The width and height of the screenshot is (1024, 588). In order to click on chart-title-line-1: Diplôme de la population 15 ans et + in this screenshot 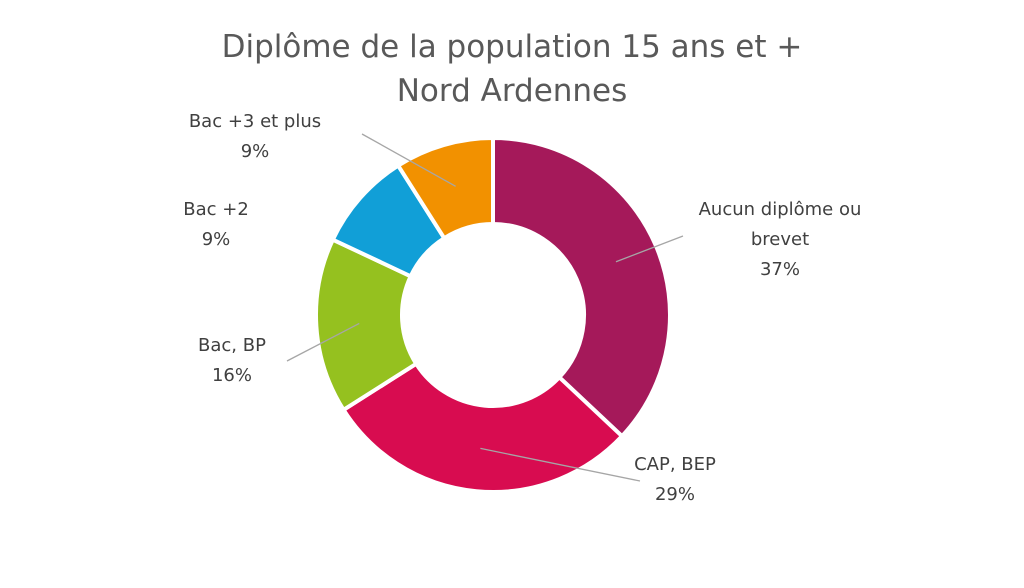, I will do `click(512, 47)`.